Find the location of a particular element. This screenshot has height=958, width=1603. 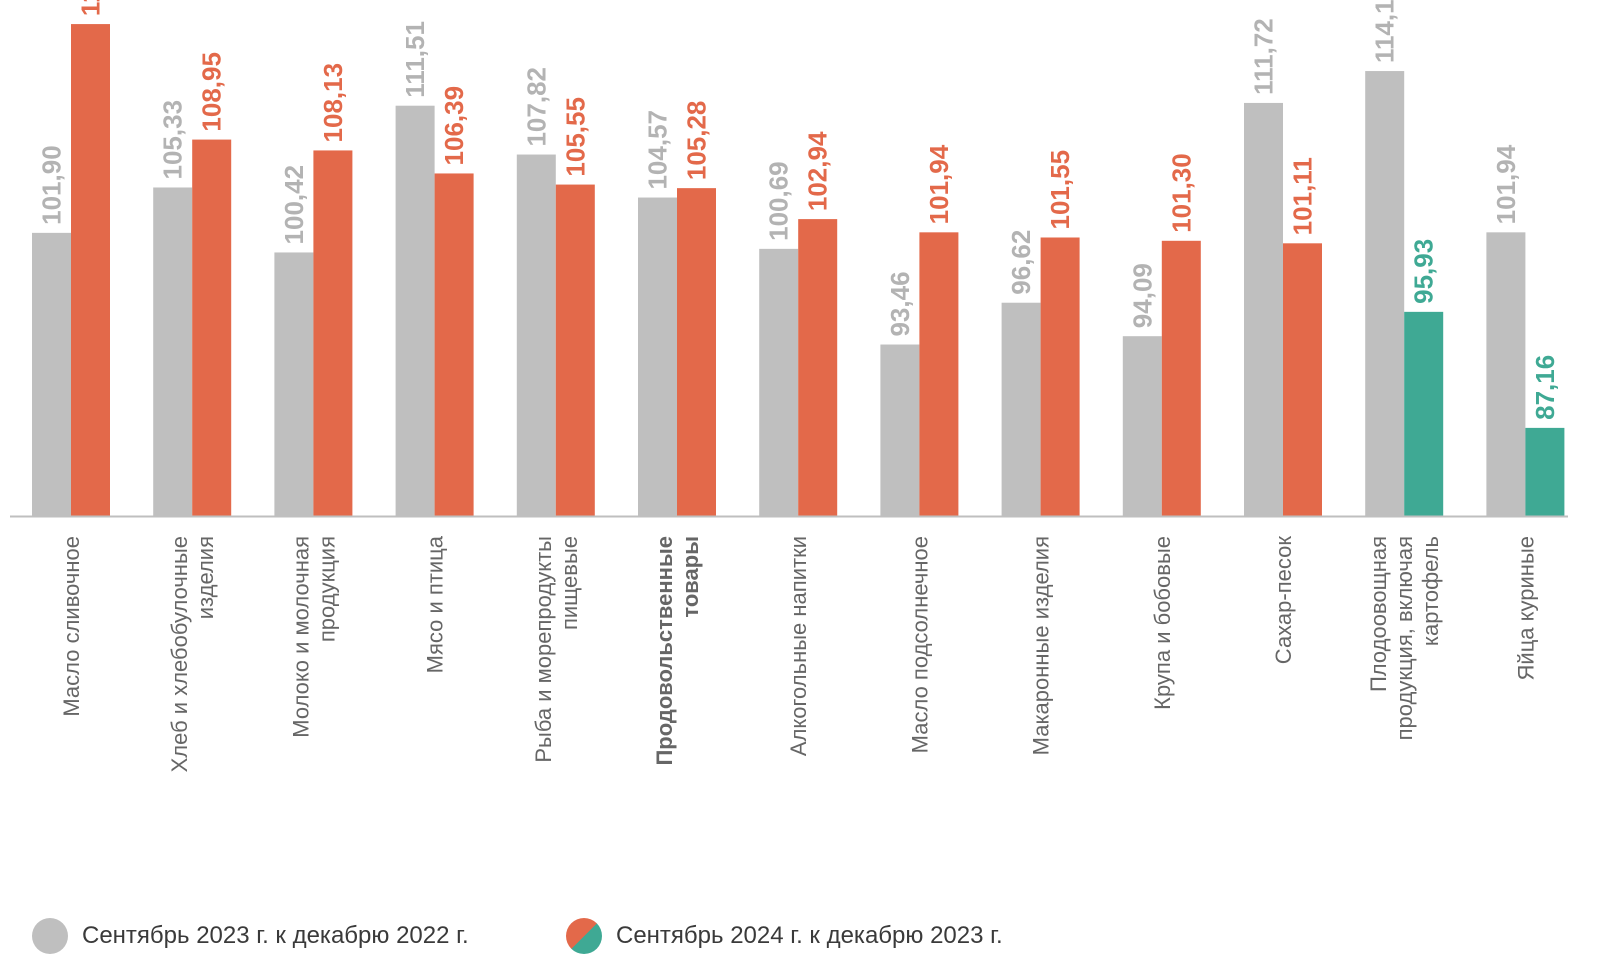

value-label-2023: 101,90 is located at coordinates (52, 185).